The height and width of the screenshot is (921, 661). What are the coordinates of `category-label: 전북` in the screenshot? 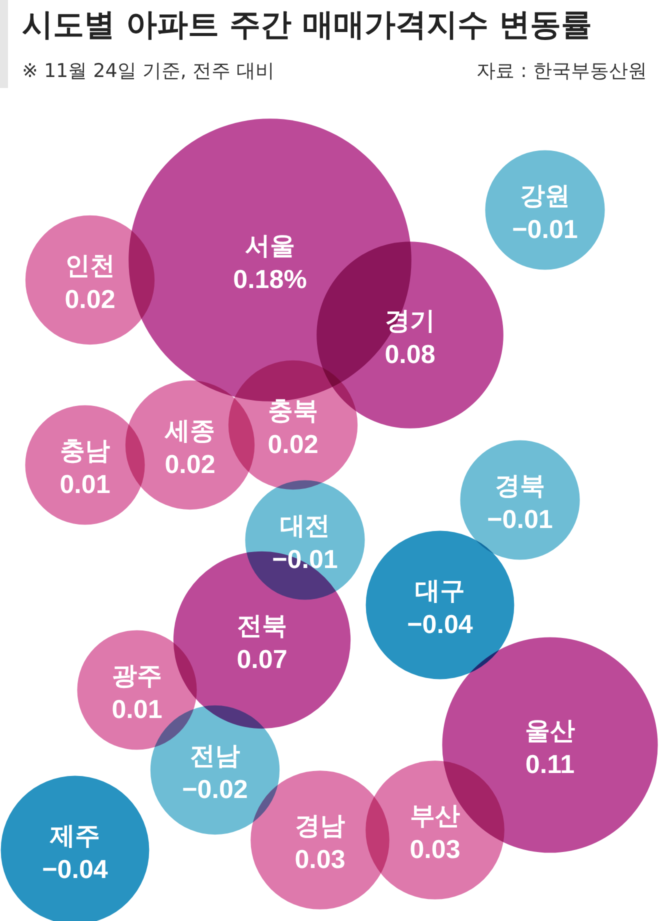 It's located at (262, 625).